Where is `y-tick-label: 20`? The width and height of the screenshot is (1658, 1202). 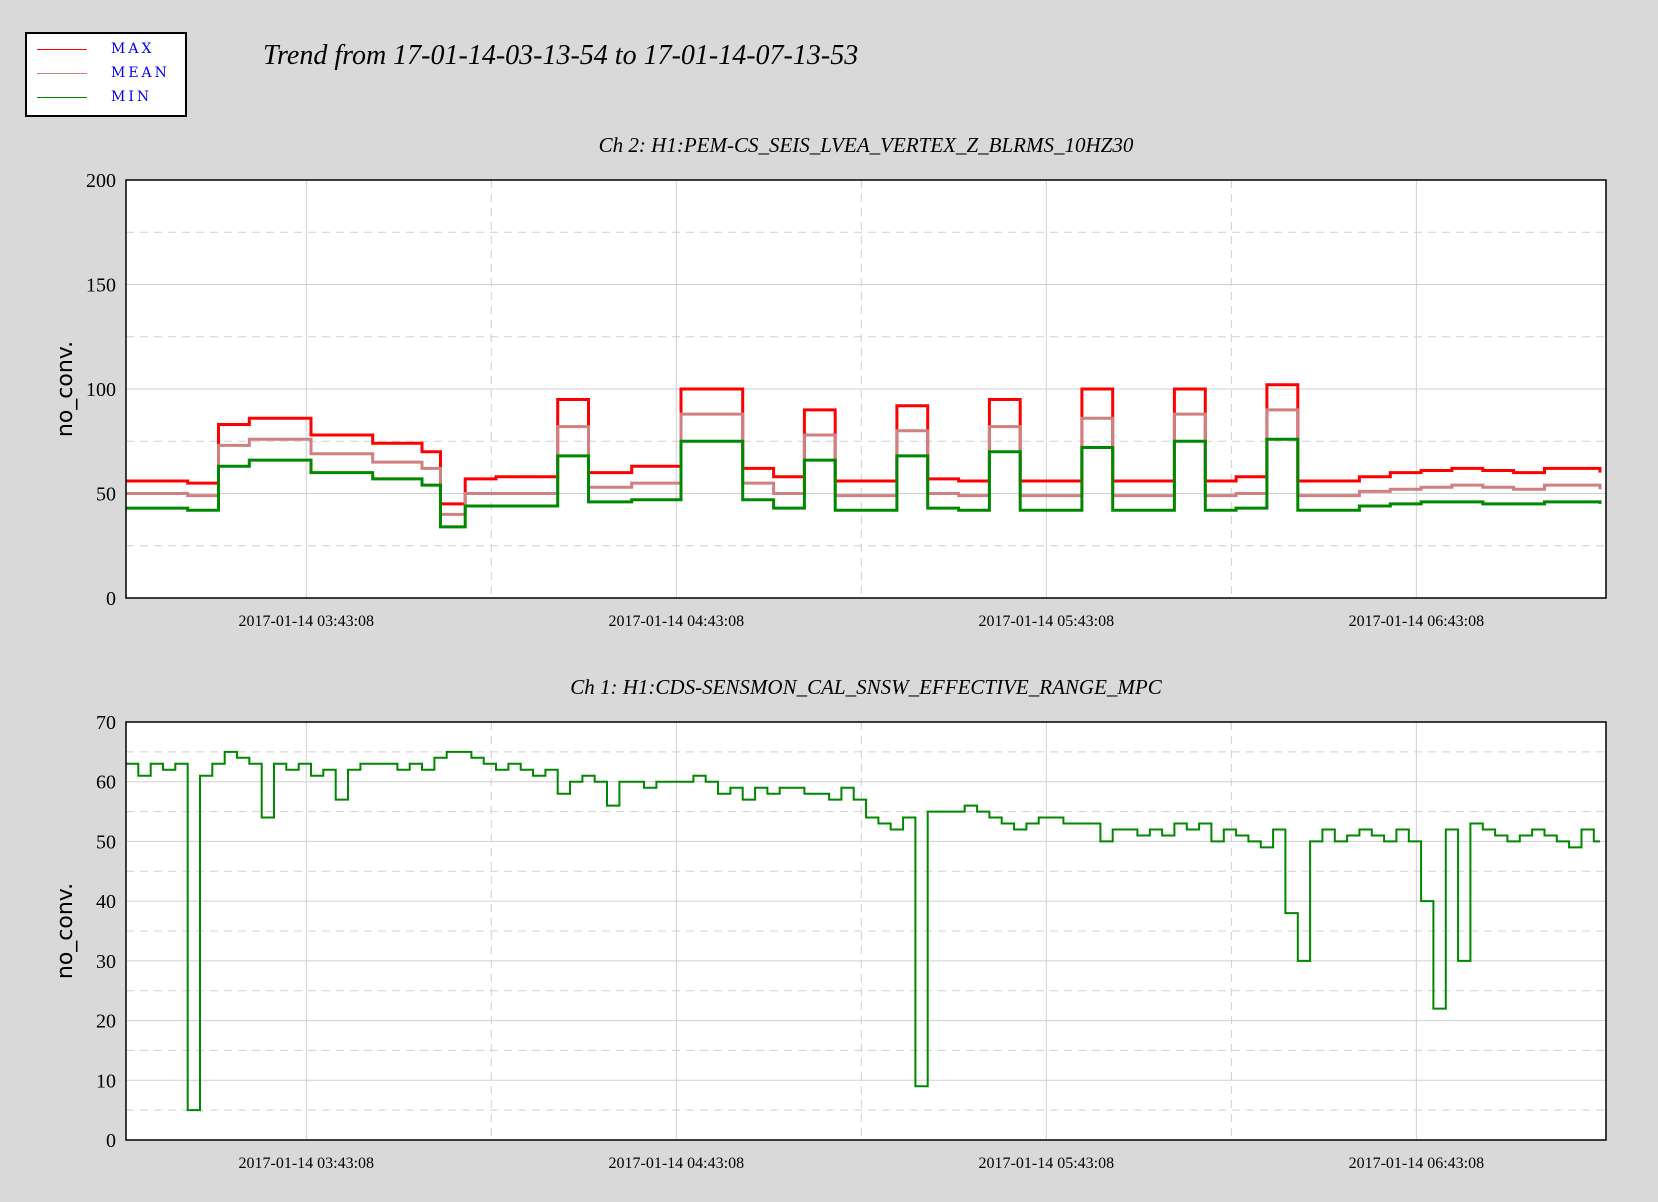 y-tick-label: 20 is located at coordinates (106, 1022).